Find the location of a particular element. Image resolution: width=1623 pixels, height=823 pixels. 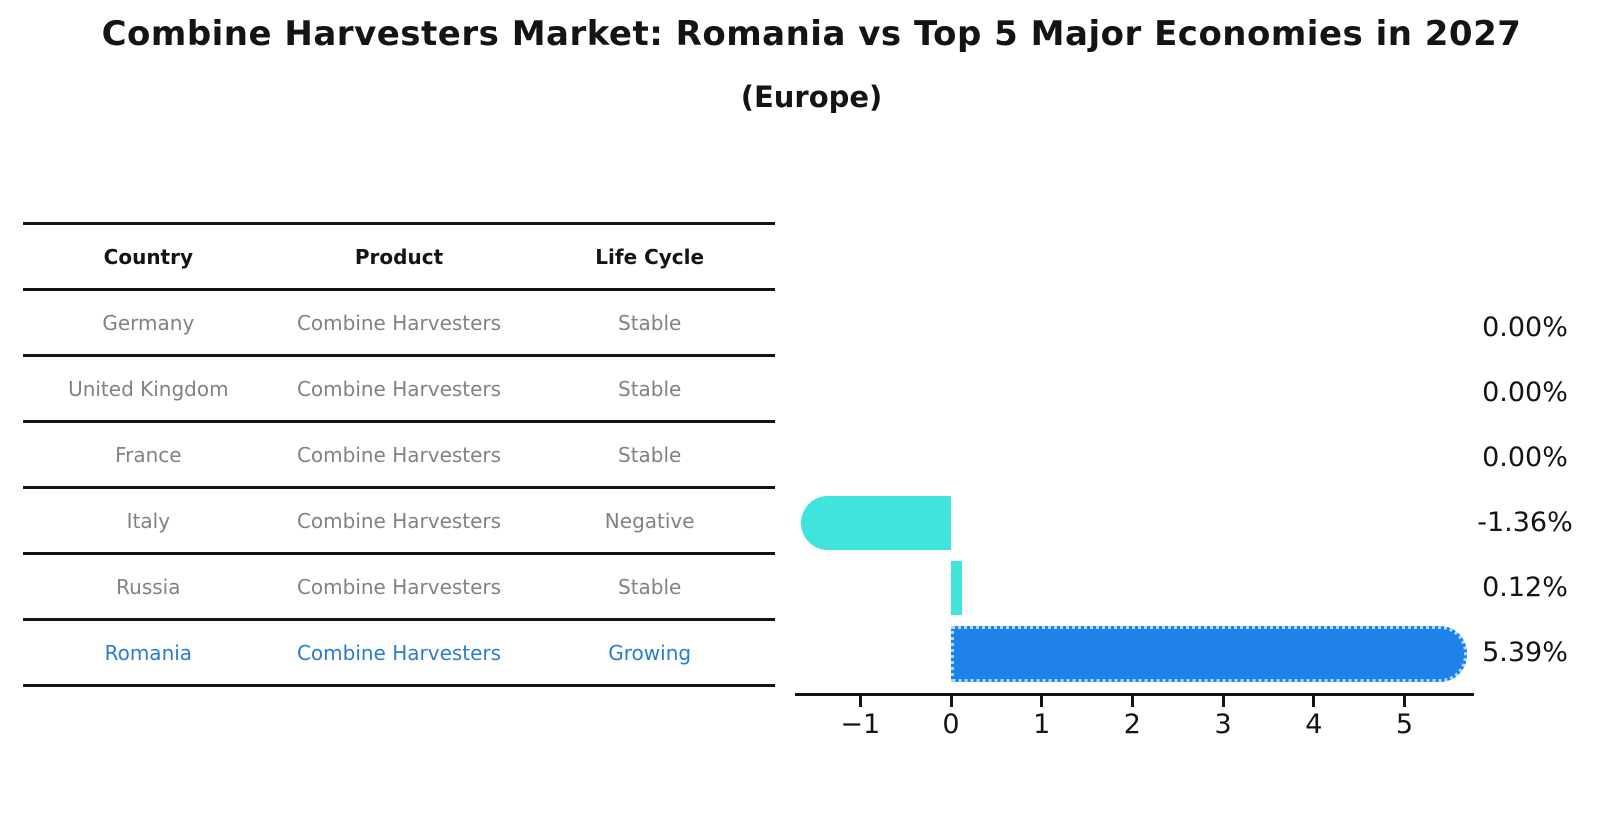

table-header-life-cycle: Life Cycle is located at coordinates (650, 256).